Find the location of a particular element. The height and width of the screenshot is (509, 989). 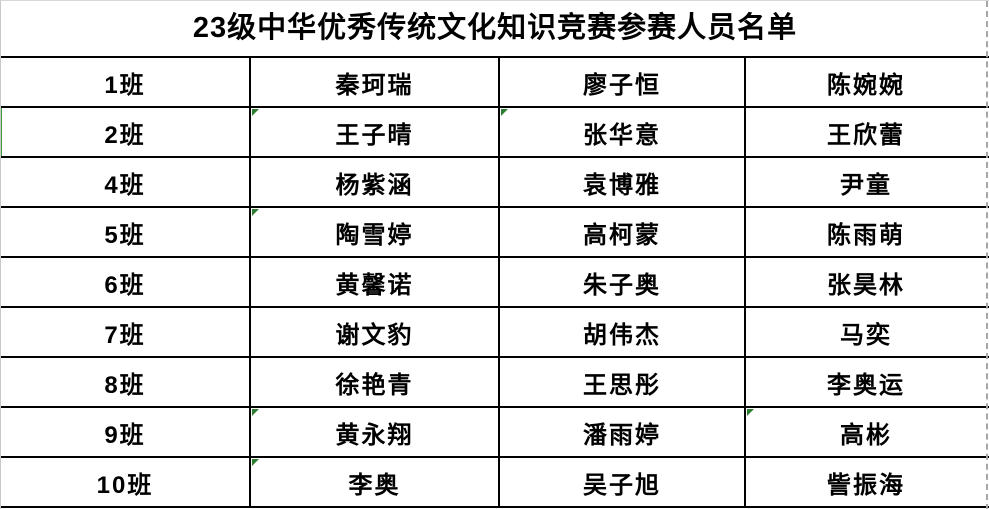

name-cell: 杨紫涵 is located at coordinates (373, 182).